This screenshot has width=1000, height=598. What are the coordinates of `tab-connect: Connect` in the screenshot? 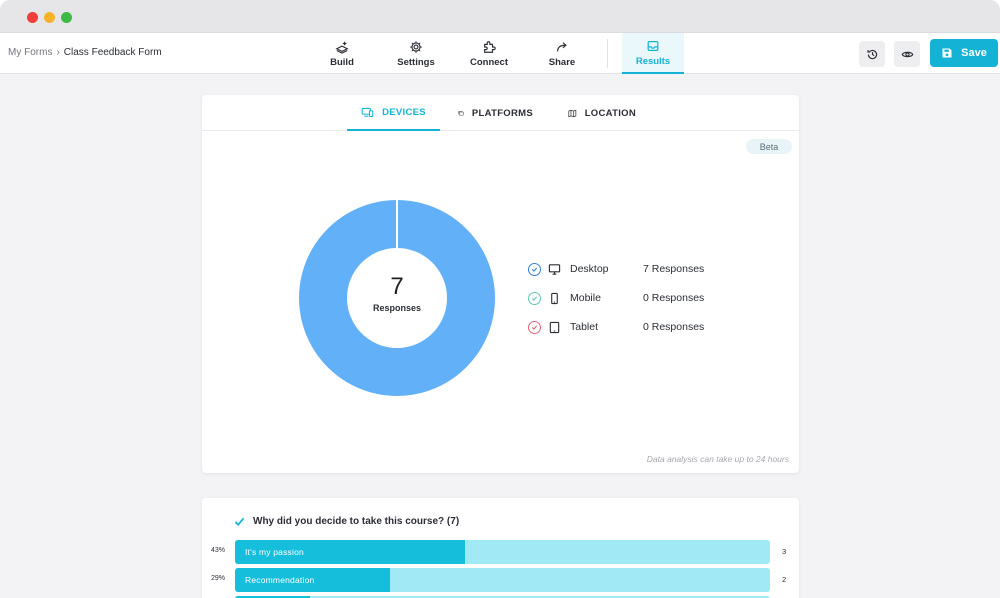 It's located at (489, 53).